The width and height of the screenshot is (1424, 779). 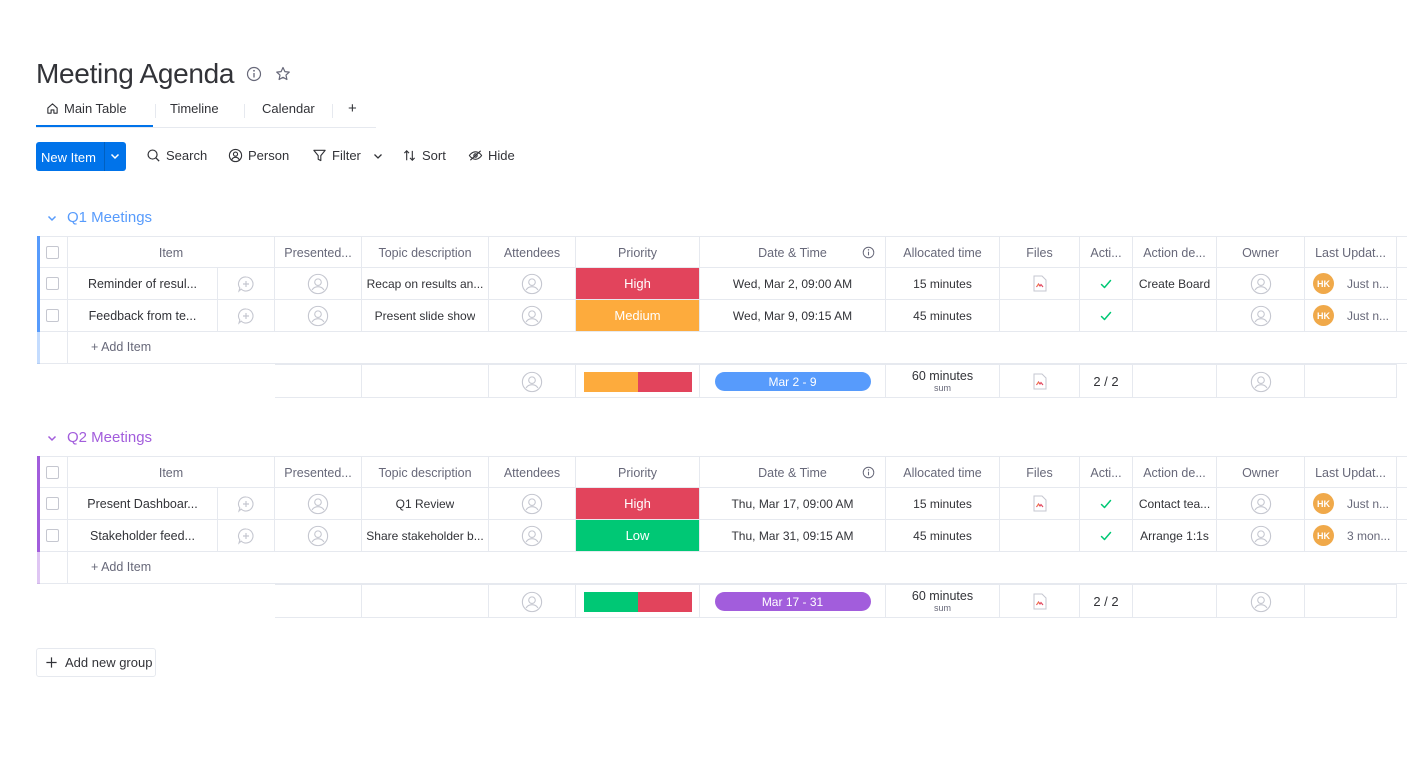 What do you see at coordinates (638, 252) in the screenshot?
I see `column-header-priority: Priority` at bounding box center [638, 252].